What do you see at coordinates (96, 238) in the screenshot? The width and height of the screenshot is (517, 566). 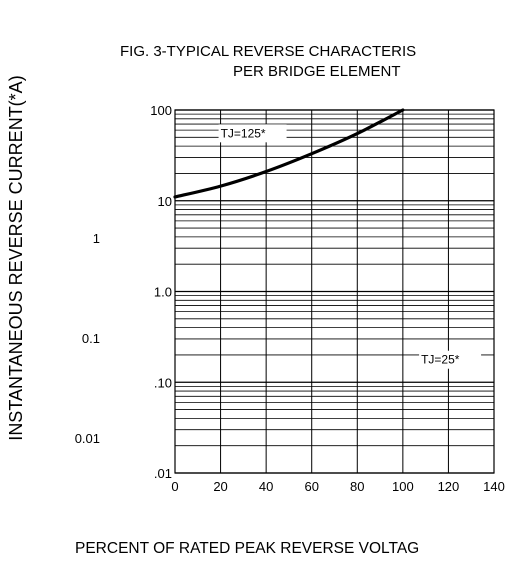 I see `y-tick-label-secondary: 1` at bounding box center [96, 238].